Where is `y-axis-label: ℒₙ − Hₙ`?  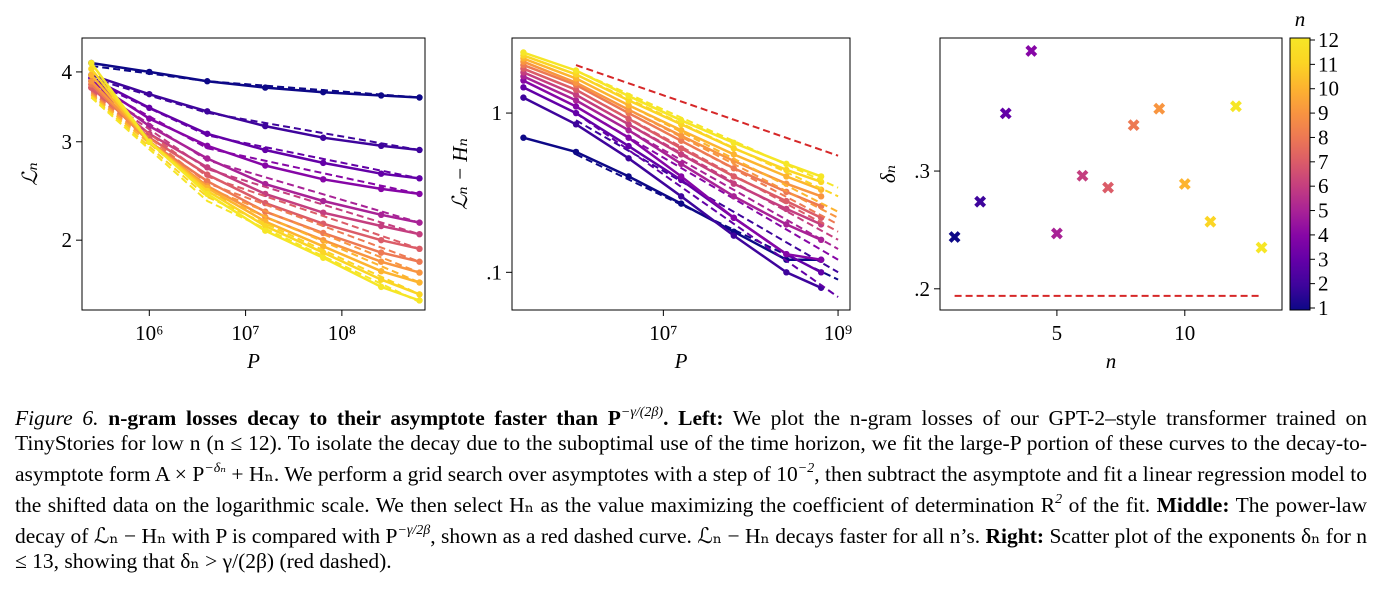
y-axis-label: ℒₙ − Hₙ is located at coordinates (460, 174).